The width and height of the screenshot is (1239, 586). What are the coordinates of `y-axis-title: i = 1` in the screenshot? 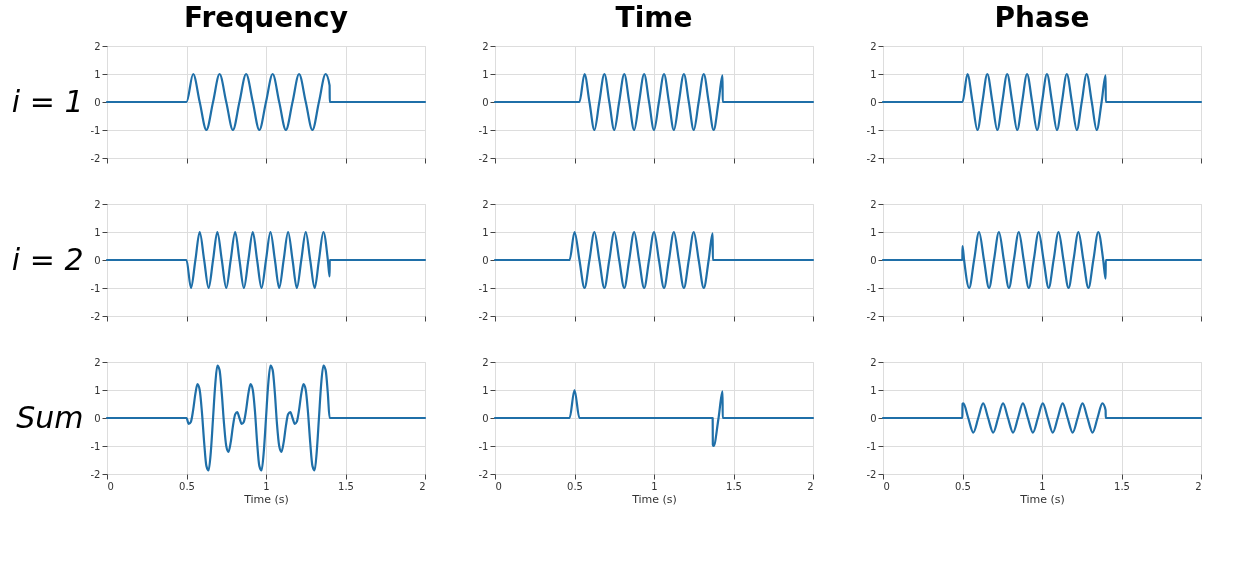 It's located at (47, 101).